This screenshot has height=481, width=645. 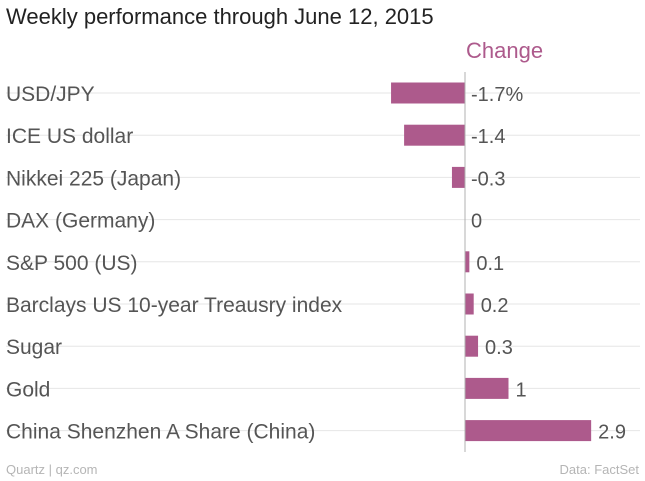 I want to click on value-label: -0.3, so click(x=488, y=179).